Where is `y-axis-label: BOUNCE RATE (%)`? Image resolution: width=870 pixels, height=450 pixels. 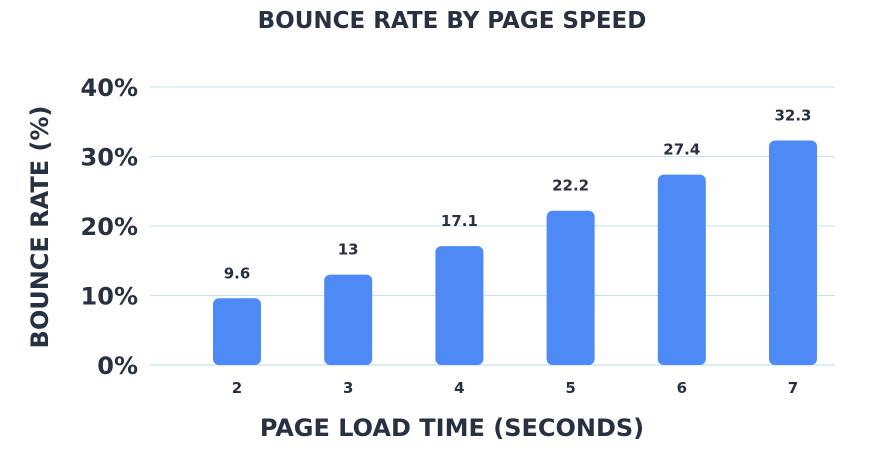 y-axis-label: BOUNCE RATE (%) is located at coordinates (40, 227).